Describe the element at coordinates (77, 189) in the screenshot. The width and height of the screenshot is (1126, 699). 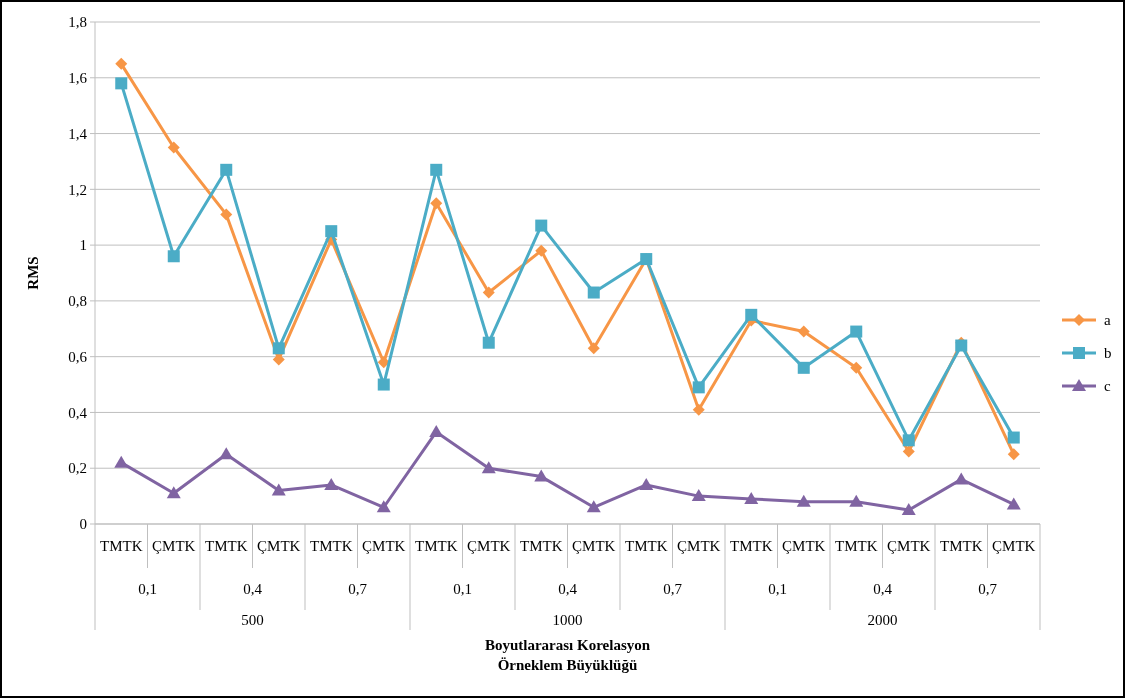
I see `y-tick-label: 1,2` at that location.